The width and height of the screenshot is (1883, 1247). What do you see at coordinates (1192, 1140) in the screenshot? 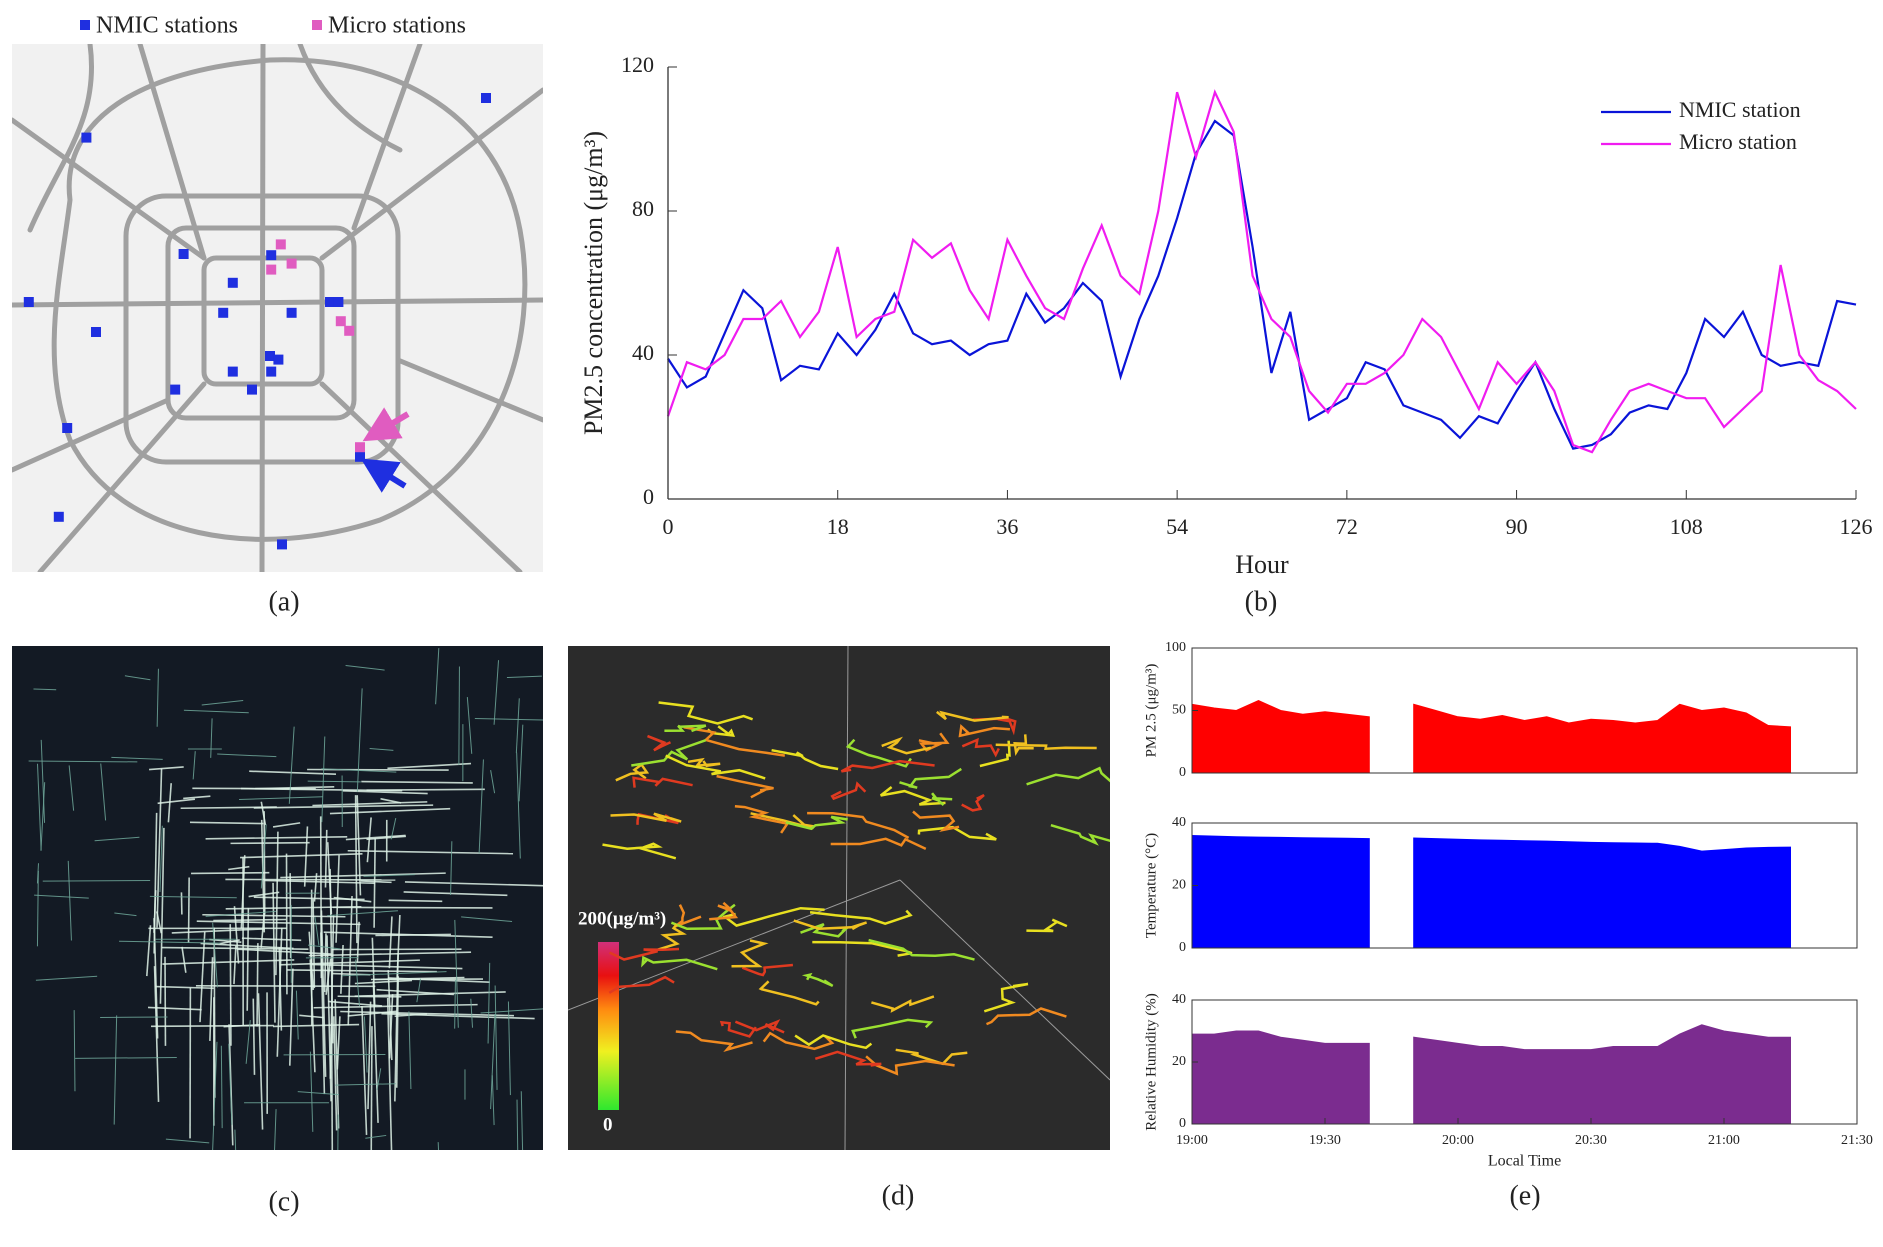
I see `x-tick-label: 19:00` at bounding box center [1192, 1140].